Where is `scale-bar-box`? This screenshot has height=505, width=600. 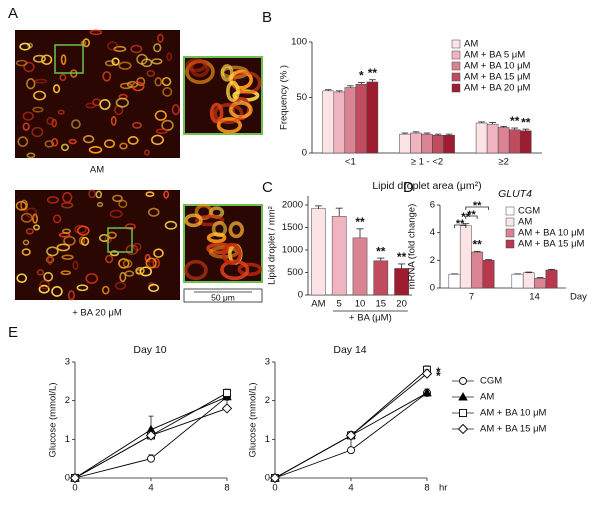 scale-bar-box is located at coordinates (223, 295).